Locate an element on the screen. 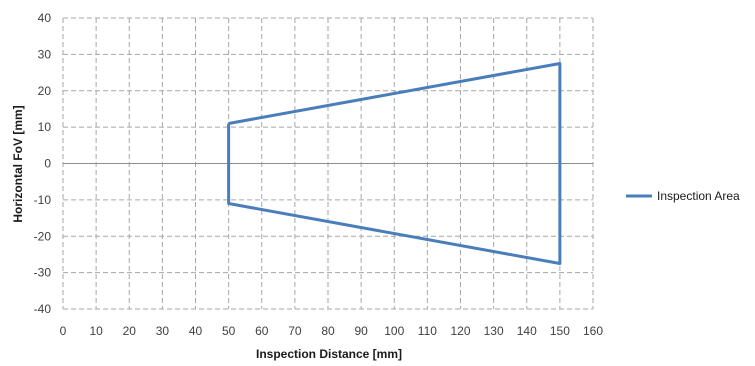  y-tick-label: 10 is located at coordinates (45, 127).